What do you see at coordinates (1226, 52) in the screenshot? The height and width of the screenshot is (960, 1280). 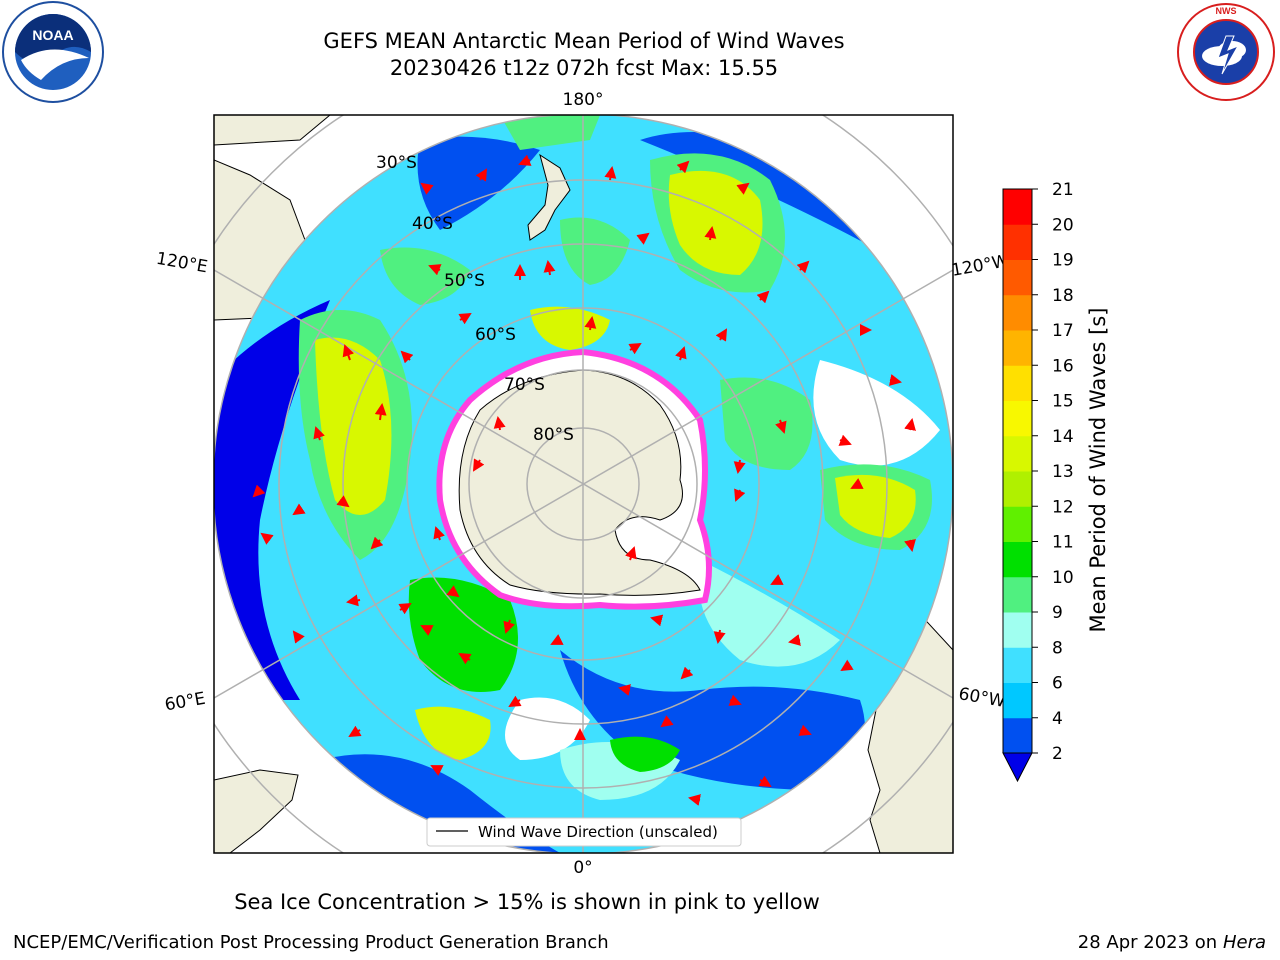 I see `nws-logo: NWS` at bounding box center [1226, 52].